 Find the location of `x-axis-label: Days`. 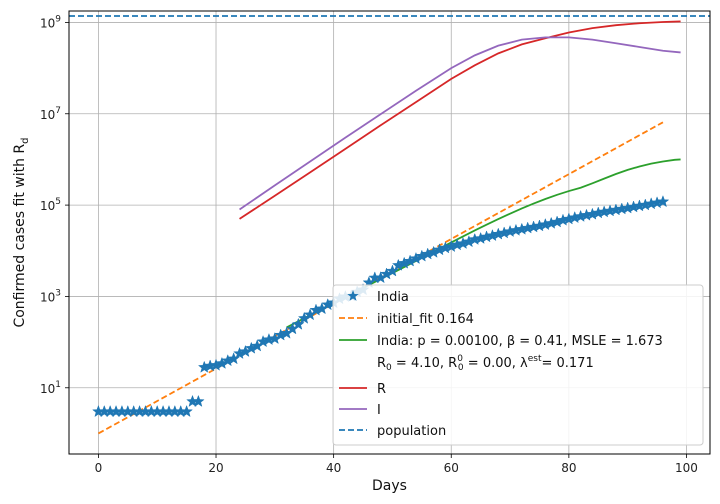

x-axis-label: Days is located at coordinates (389, 486).